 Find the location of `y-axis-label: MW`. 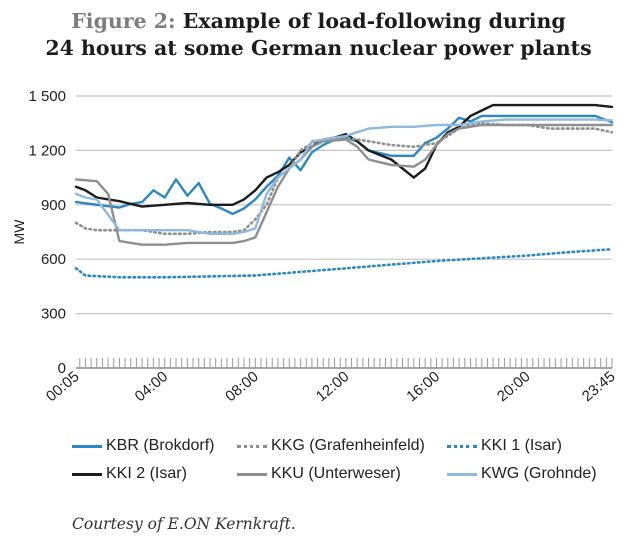

y-axis-label: MW is located at coordinates (19, 232).